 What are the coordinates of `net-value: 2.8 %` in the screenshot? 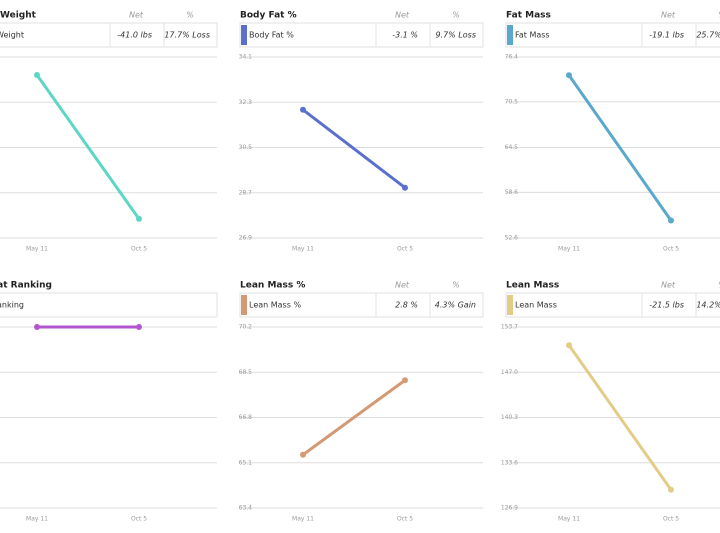 It's located at (406, 305).